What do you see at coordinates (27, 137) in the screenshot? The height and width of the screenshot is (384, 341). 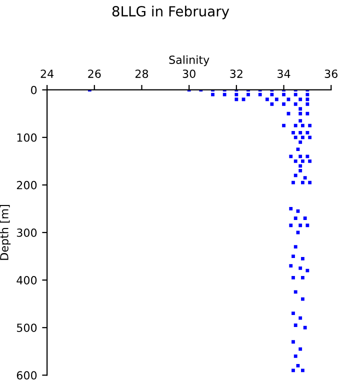 I see `y-tick-label: 100` at bounding box center [27, 137].